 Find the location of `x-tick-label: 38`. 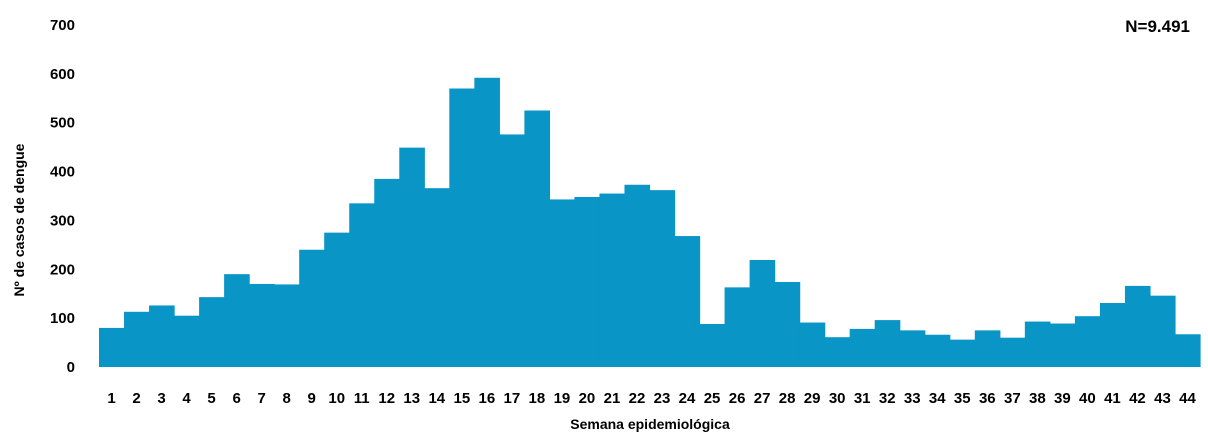

x-tick-label: 38 is located at coordinates (1037, 398).